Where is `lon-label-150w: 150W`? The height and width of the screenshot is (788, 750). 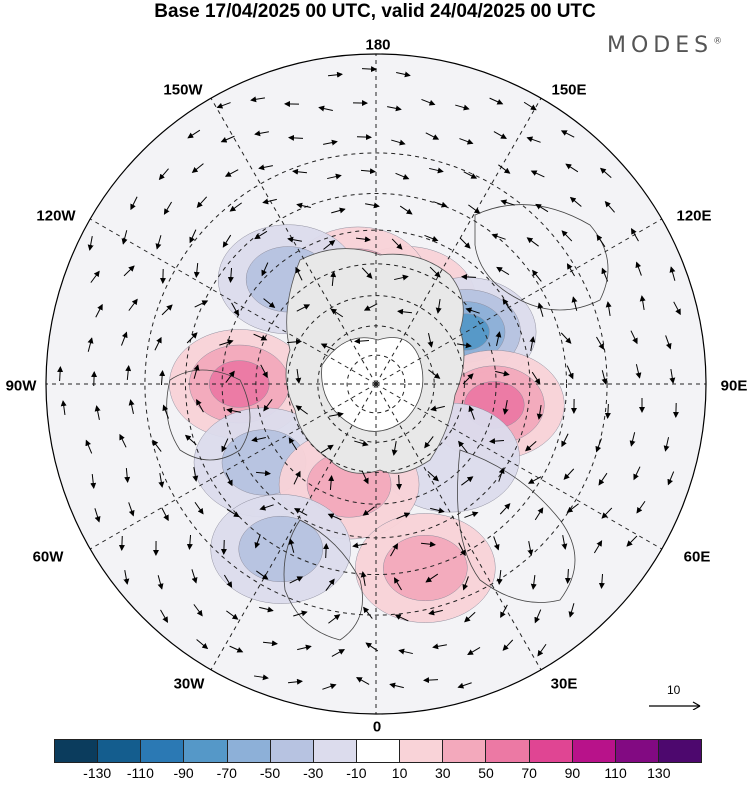
lon-label-150w: 150W is located at coordinates (182, 90).